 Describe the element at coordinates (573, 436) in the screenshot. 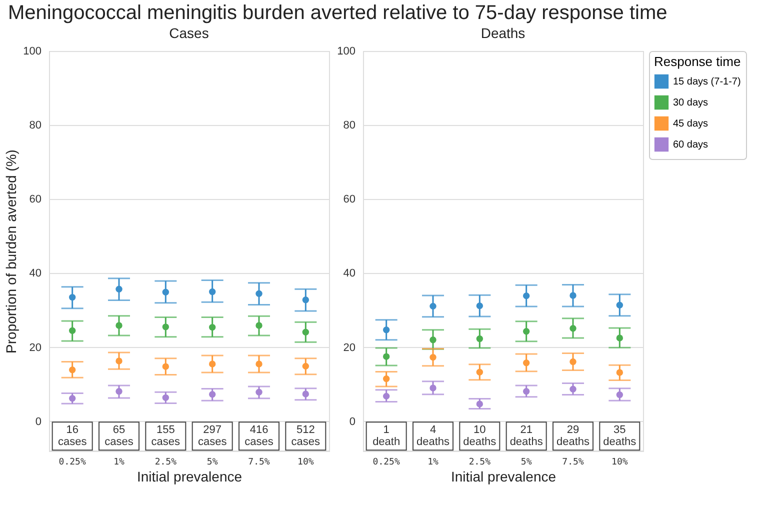

I see `annotation: 29 deaths` at that location.